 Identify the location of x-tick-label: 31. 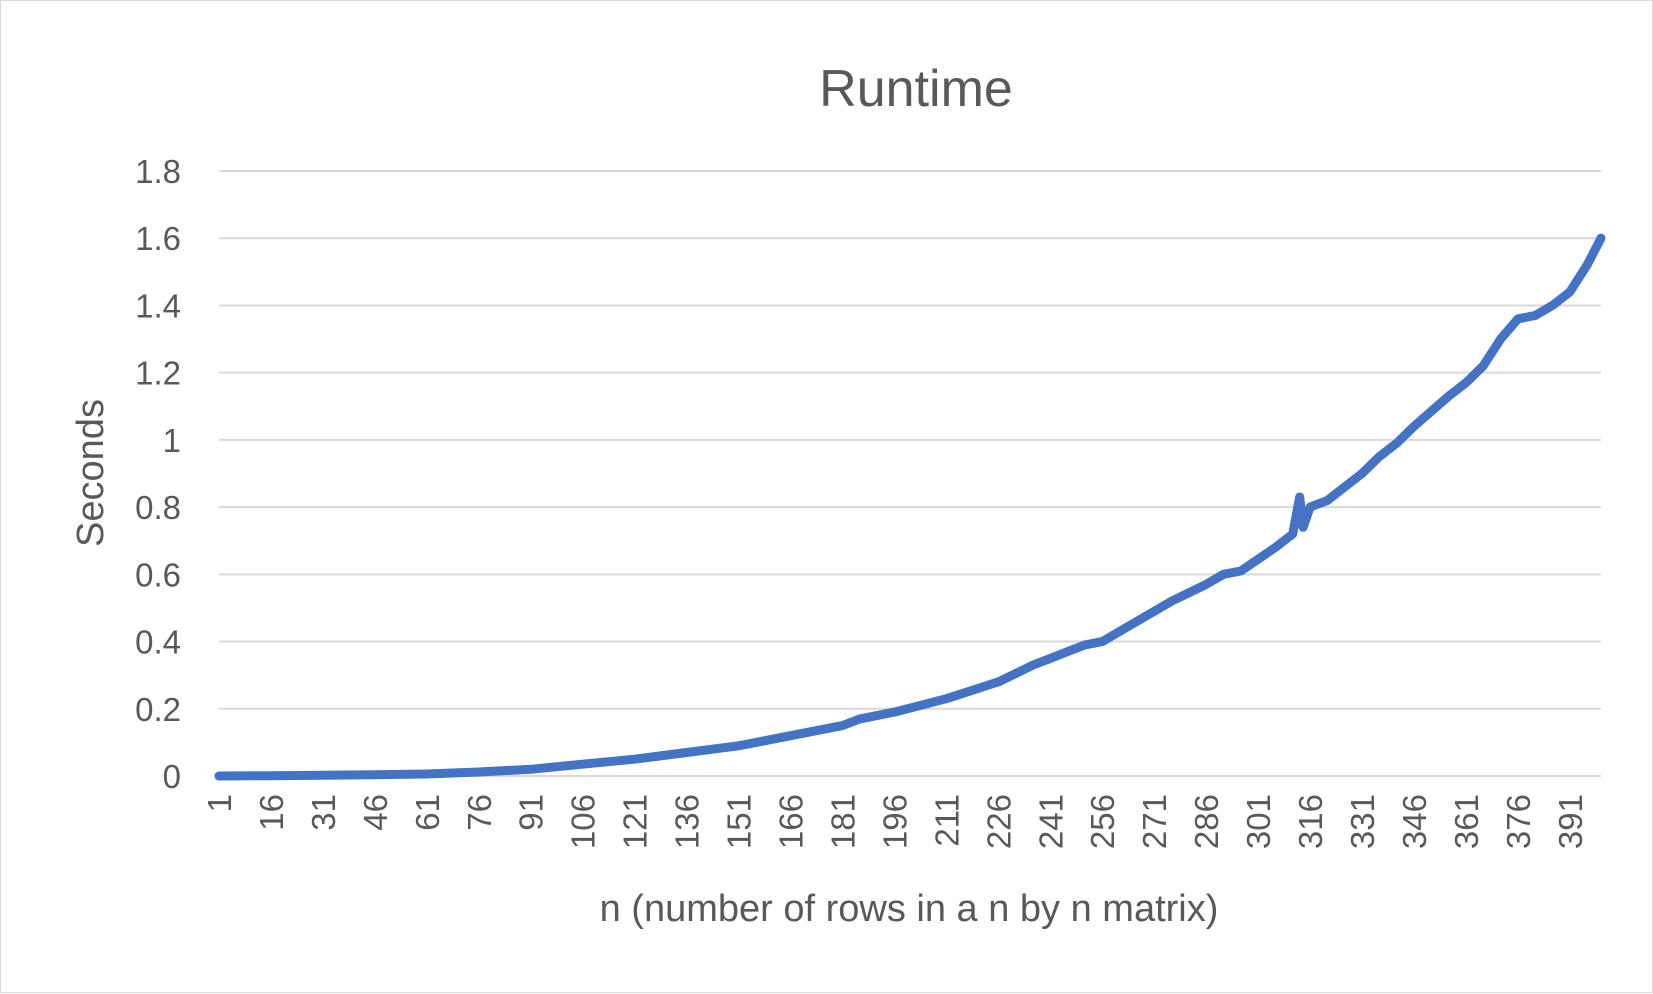
(323, 812).